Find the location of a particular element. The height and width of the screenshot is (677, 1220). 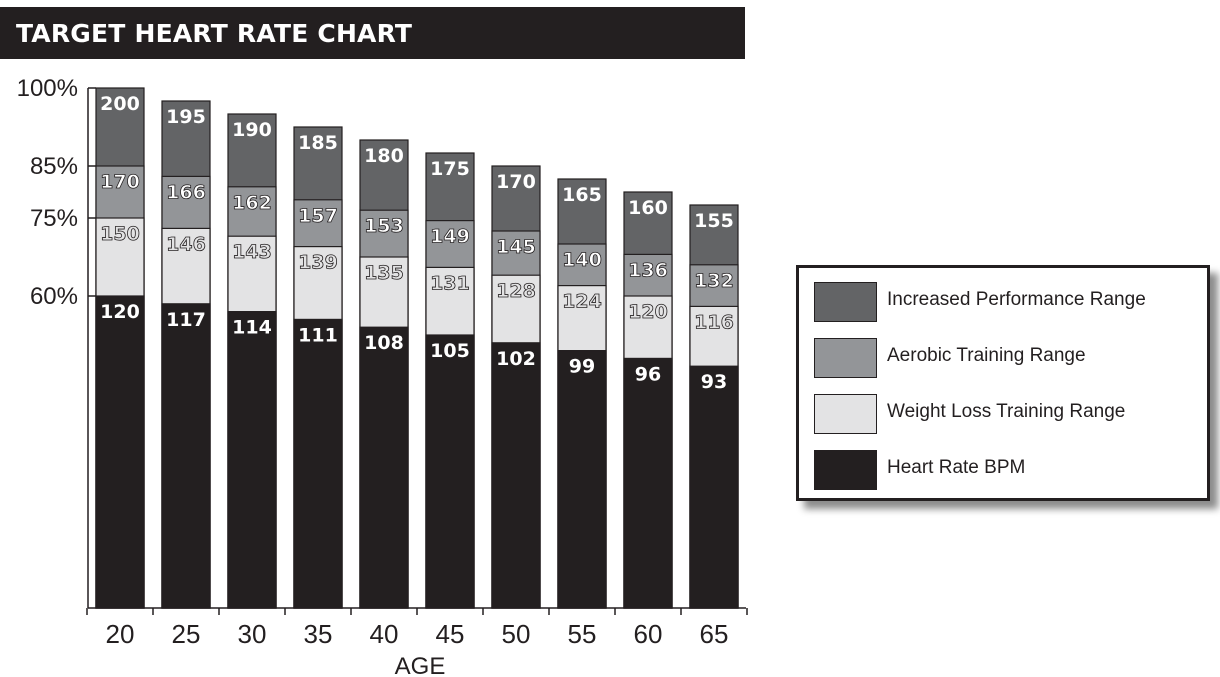

data-label: 157 is located at coordinates (318, 216).